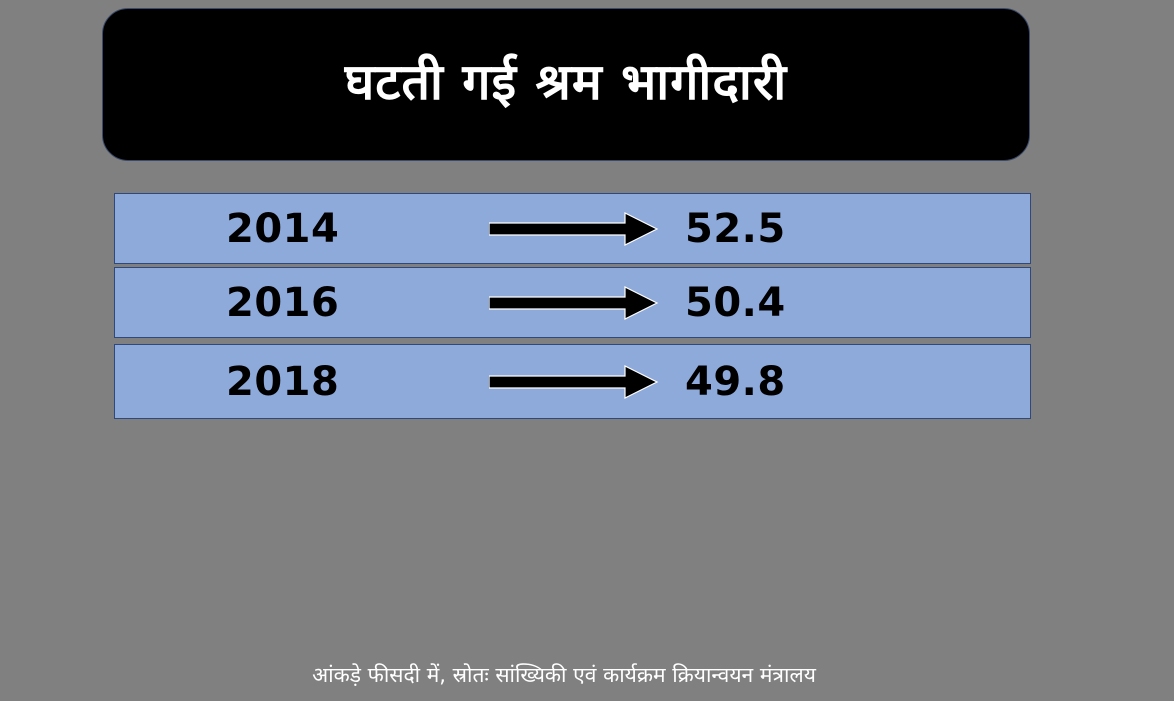 The width and height of the screenshot is (1174, 701). Describe the element at coordinates (735, 381) in the screenshot. I see `row-value: 49.8` at that location.